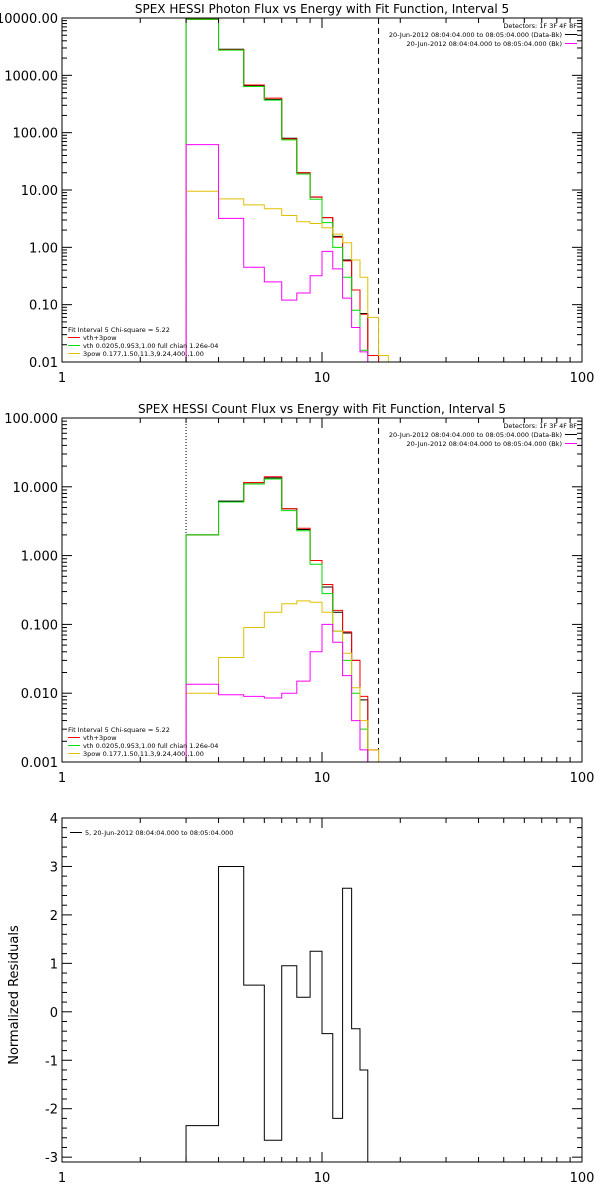 Image resolution: width=600 pixels, height=1200 pixels. Describe the element at coordinates (31, 419) in the screenshot. I see `y-tick-label: 100.000` at that location.